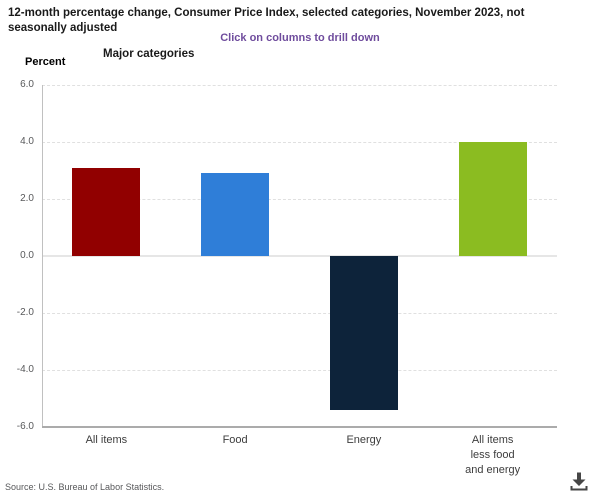 The height and width of the screenshot is (496, 600). I want to click on drilldown-hint: Click on columns to drill down, so click(300, 38).